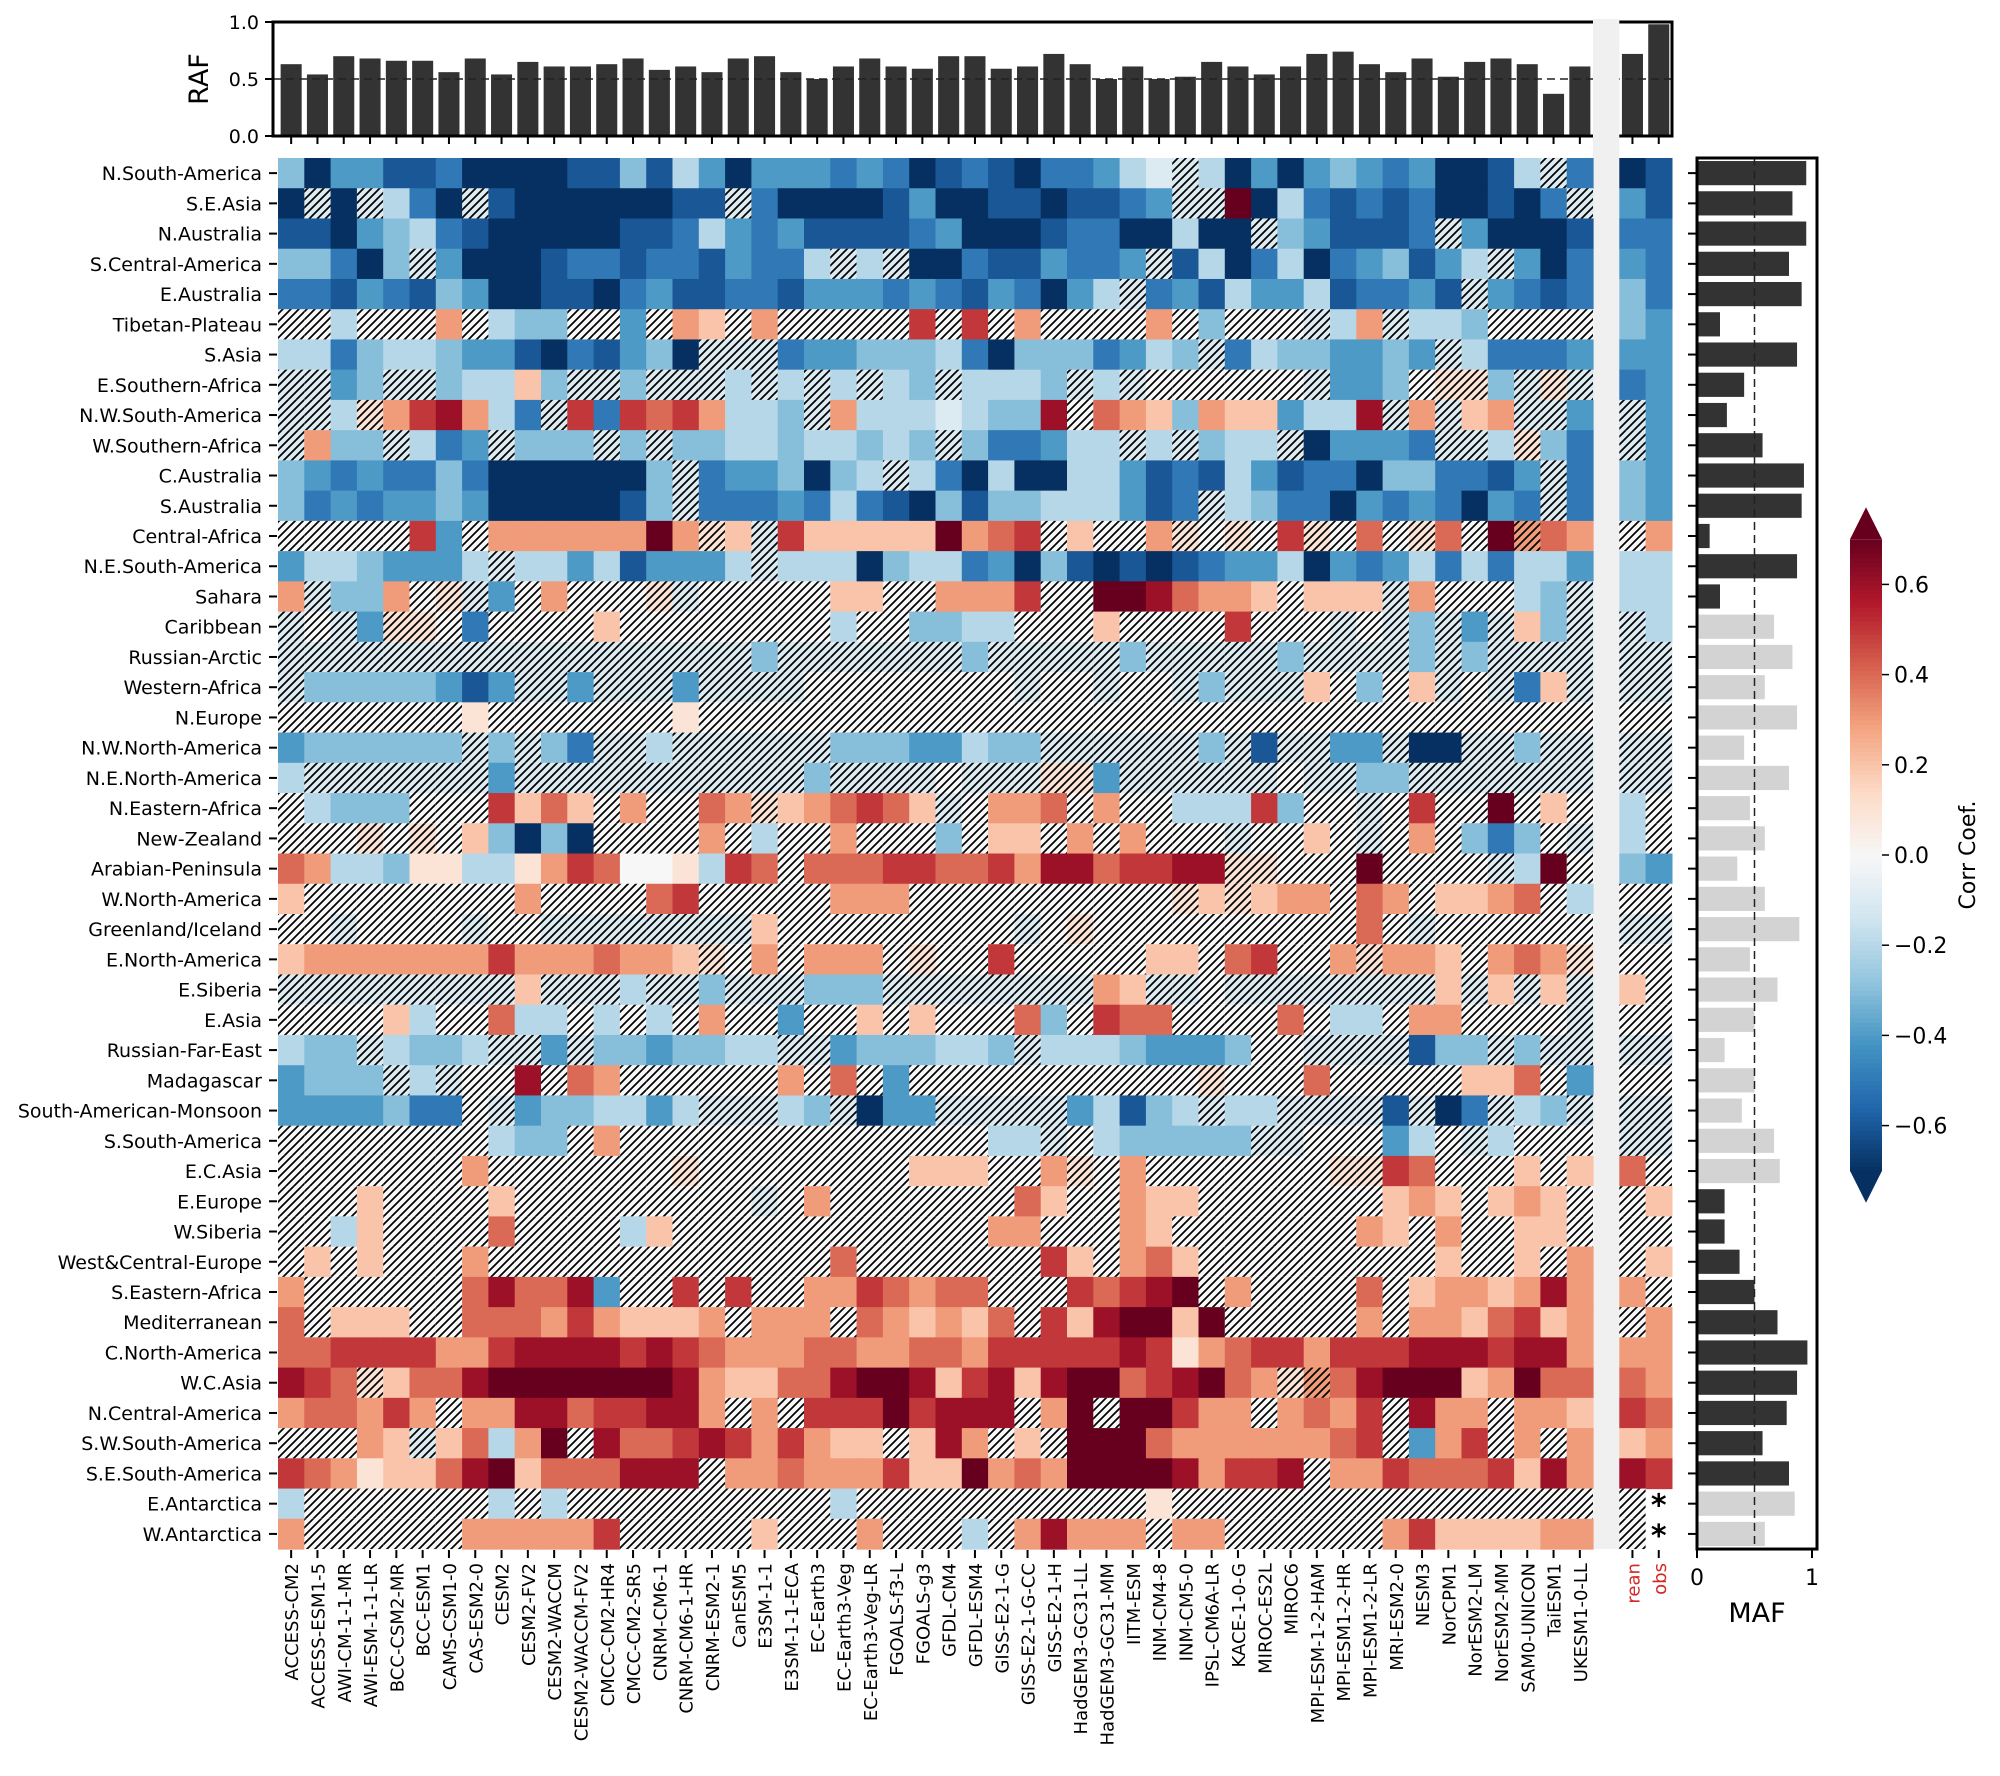  I want to click on model-label: CESM2-FV2, so click(529, 1614).